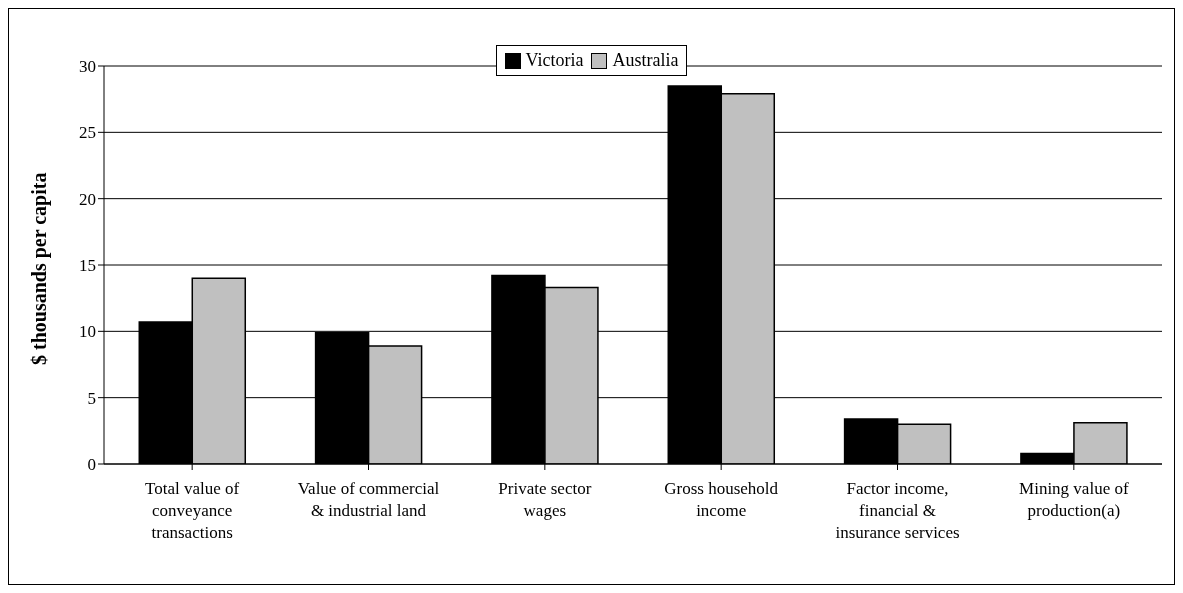  I want to click on y-tick-label: 10, so click(87, 332).